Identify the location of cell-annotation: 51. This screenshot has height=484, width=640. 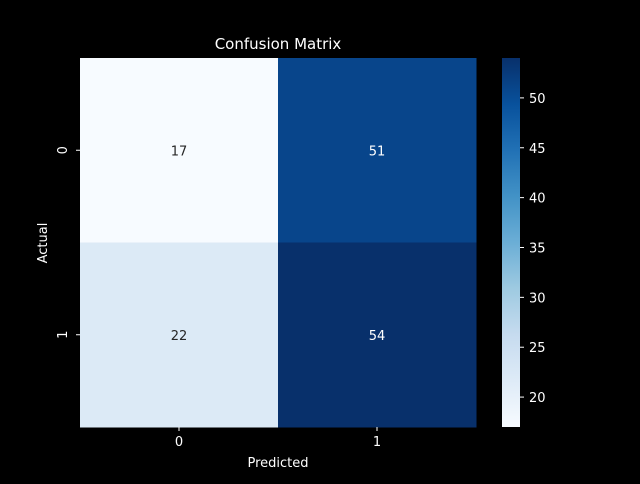
(377, 151).